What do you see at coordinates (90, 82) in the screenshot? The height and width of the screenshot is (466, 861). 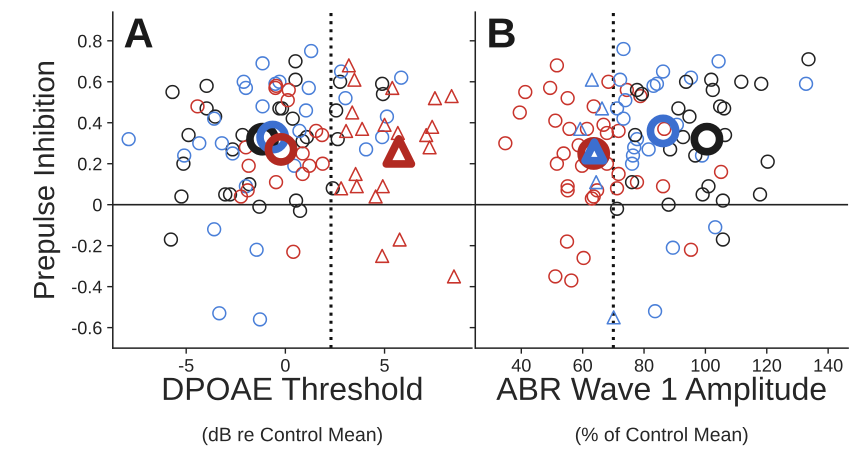 I see `y-tick-label: 0.6` at bounding box center [90, 82].